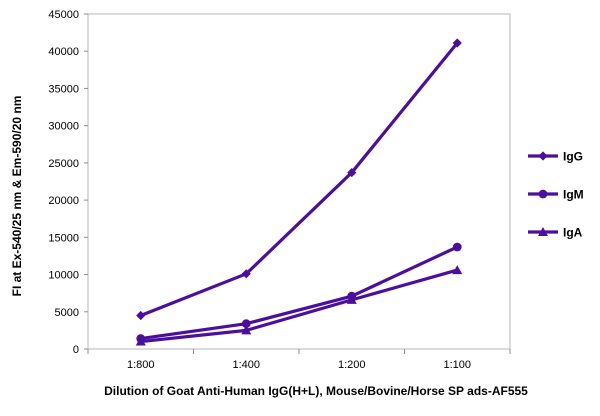 This screenshot has width=600, height=416. I want to click on legend-item-iga: IgA, so click(555, 233).